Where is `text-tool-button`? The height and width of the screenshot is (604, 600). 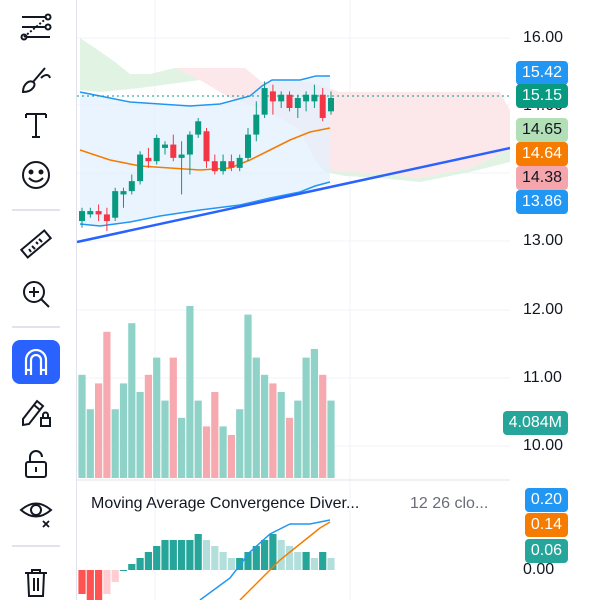 text-tool-button is located at coordinates (36, 125).